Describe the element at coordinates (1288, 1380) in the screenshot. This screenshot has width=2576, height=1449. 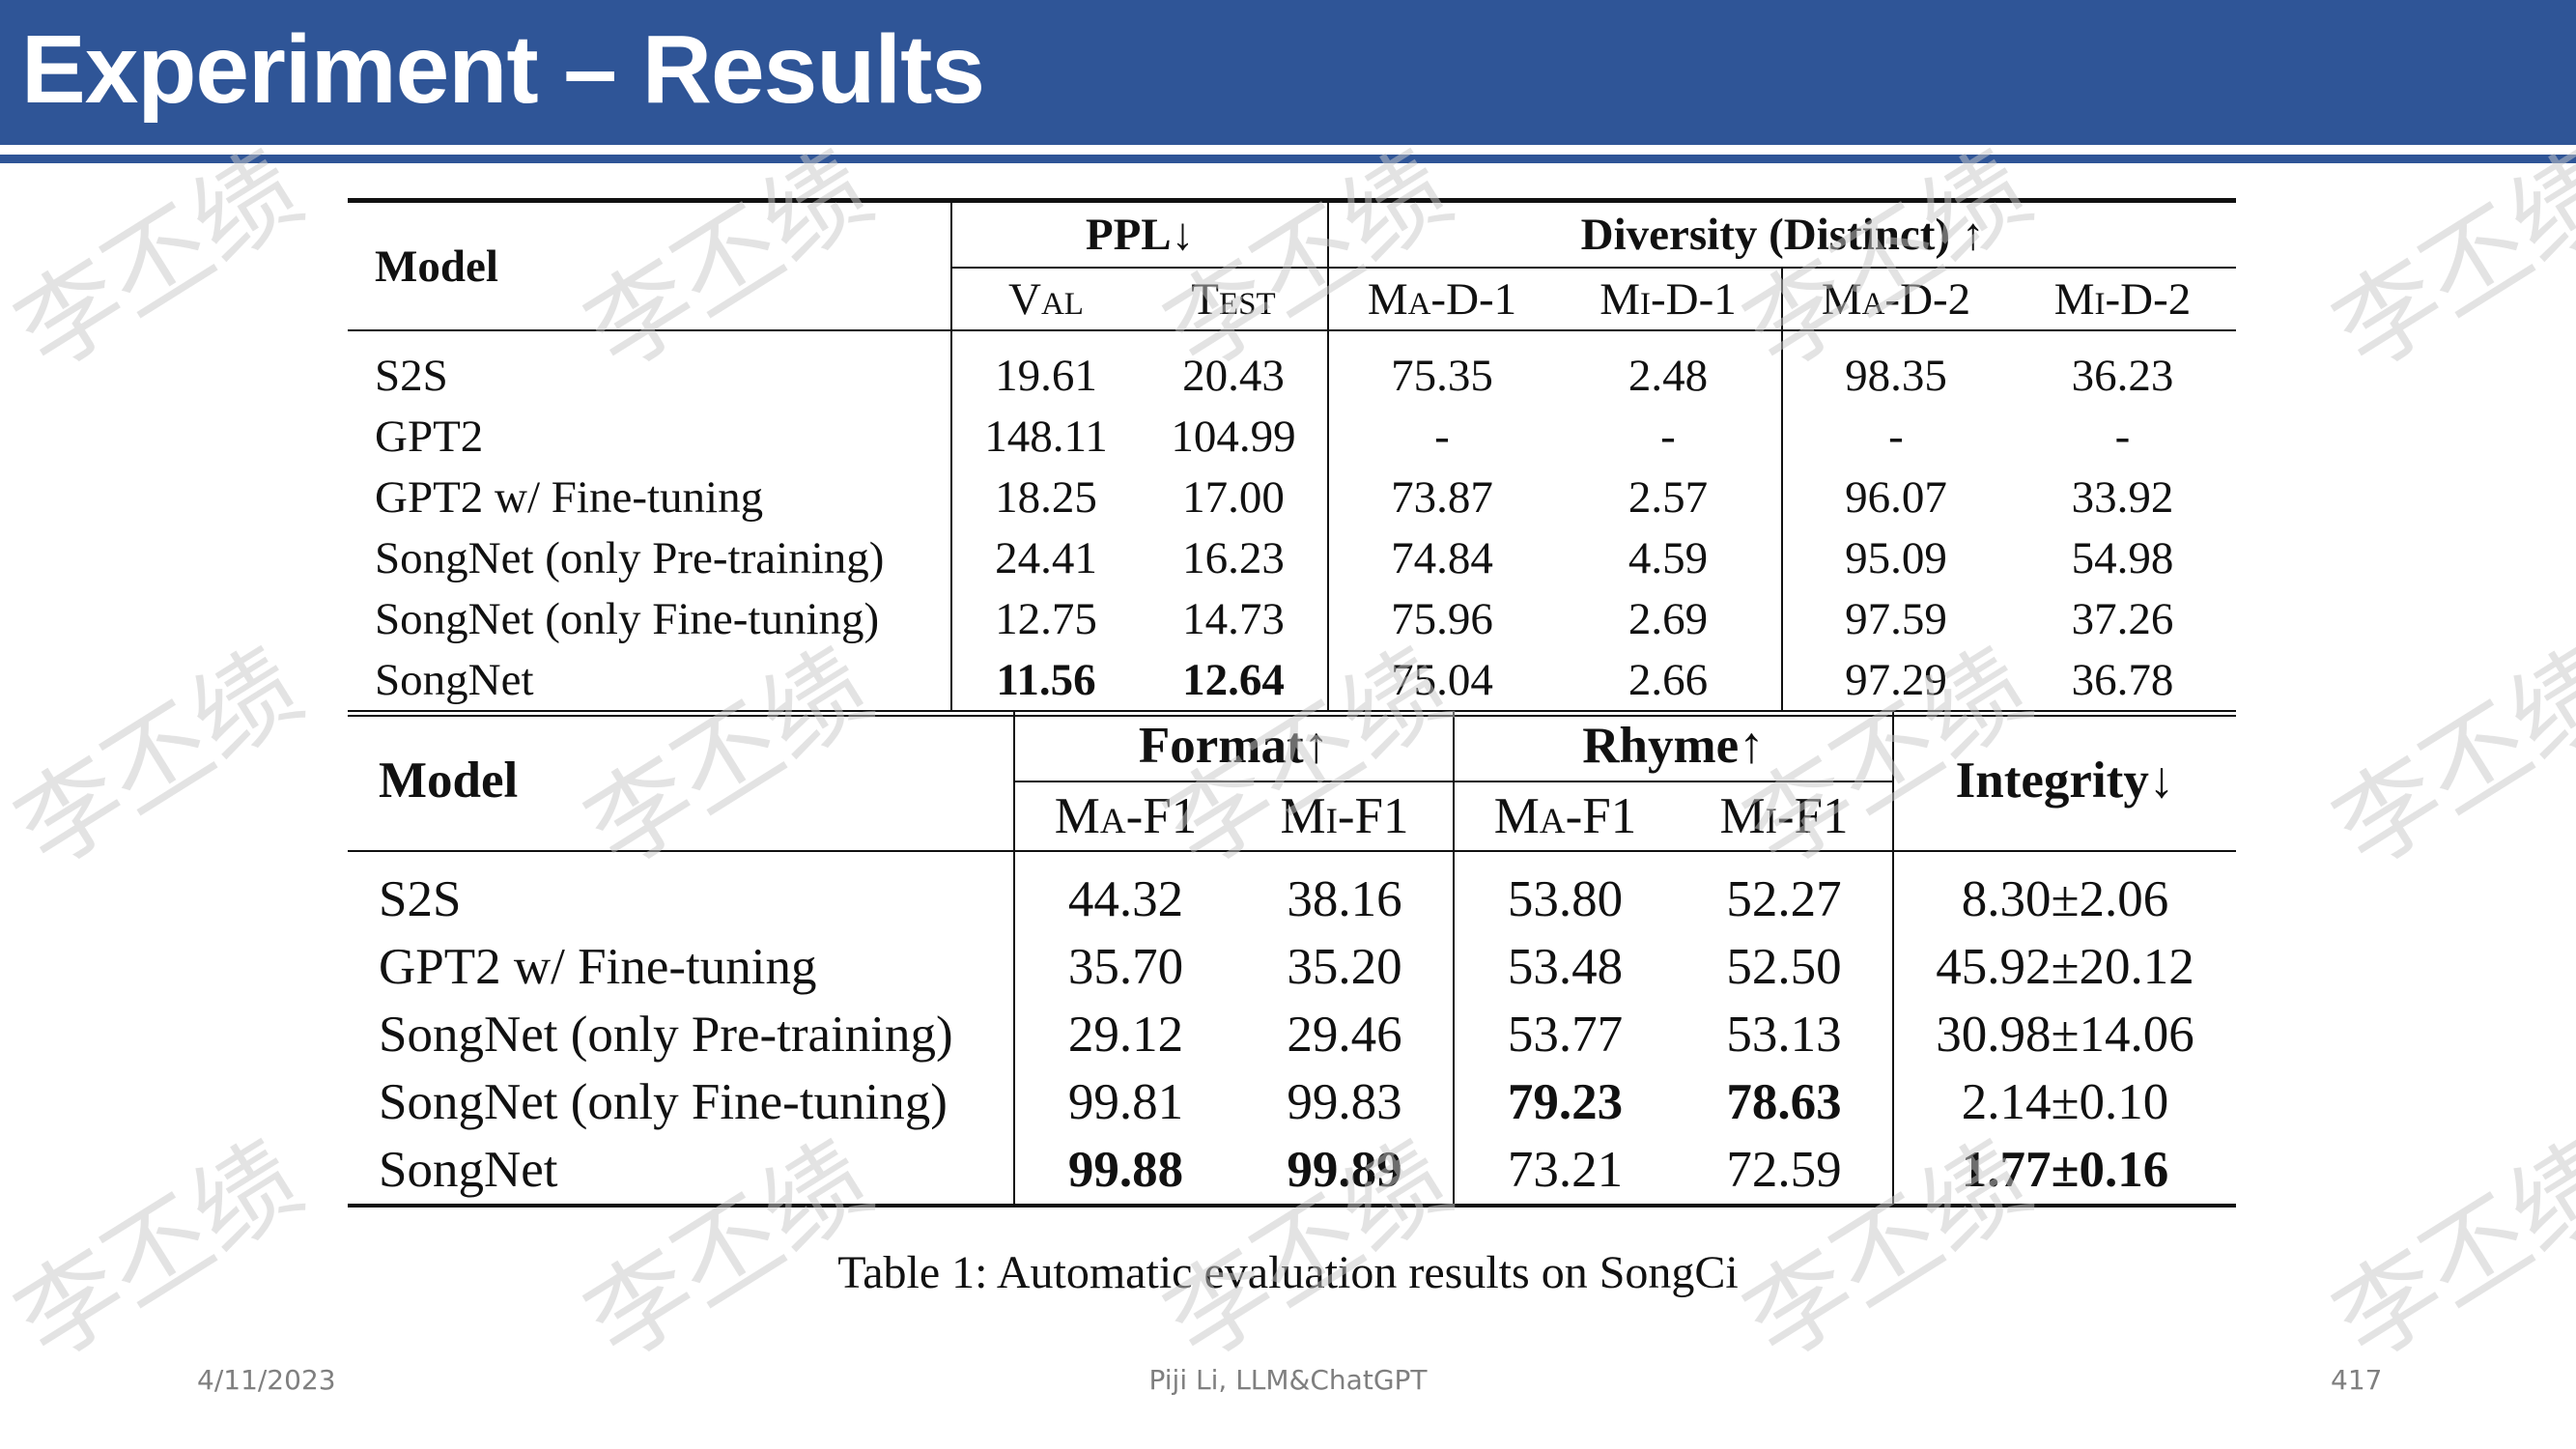
I see `footer-author: Piji Li, LLM&ChatGPT` at that location.